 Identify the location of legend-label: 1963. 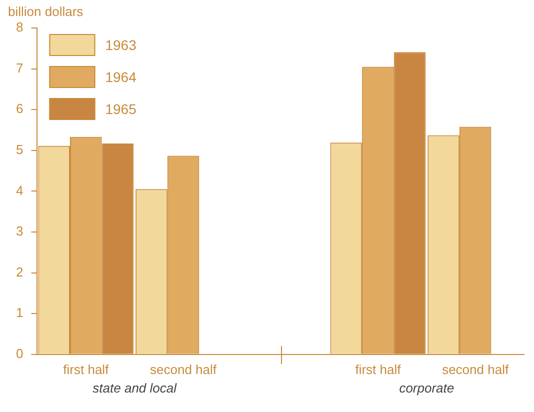
(121, 44).